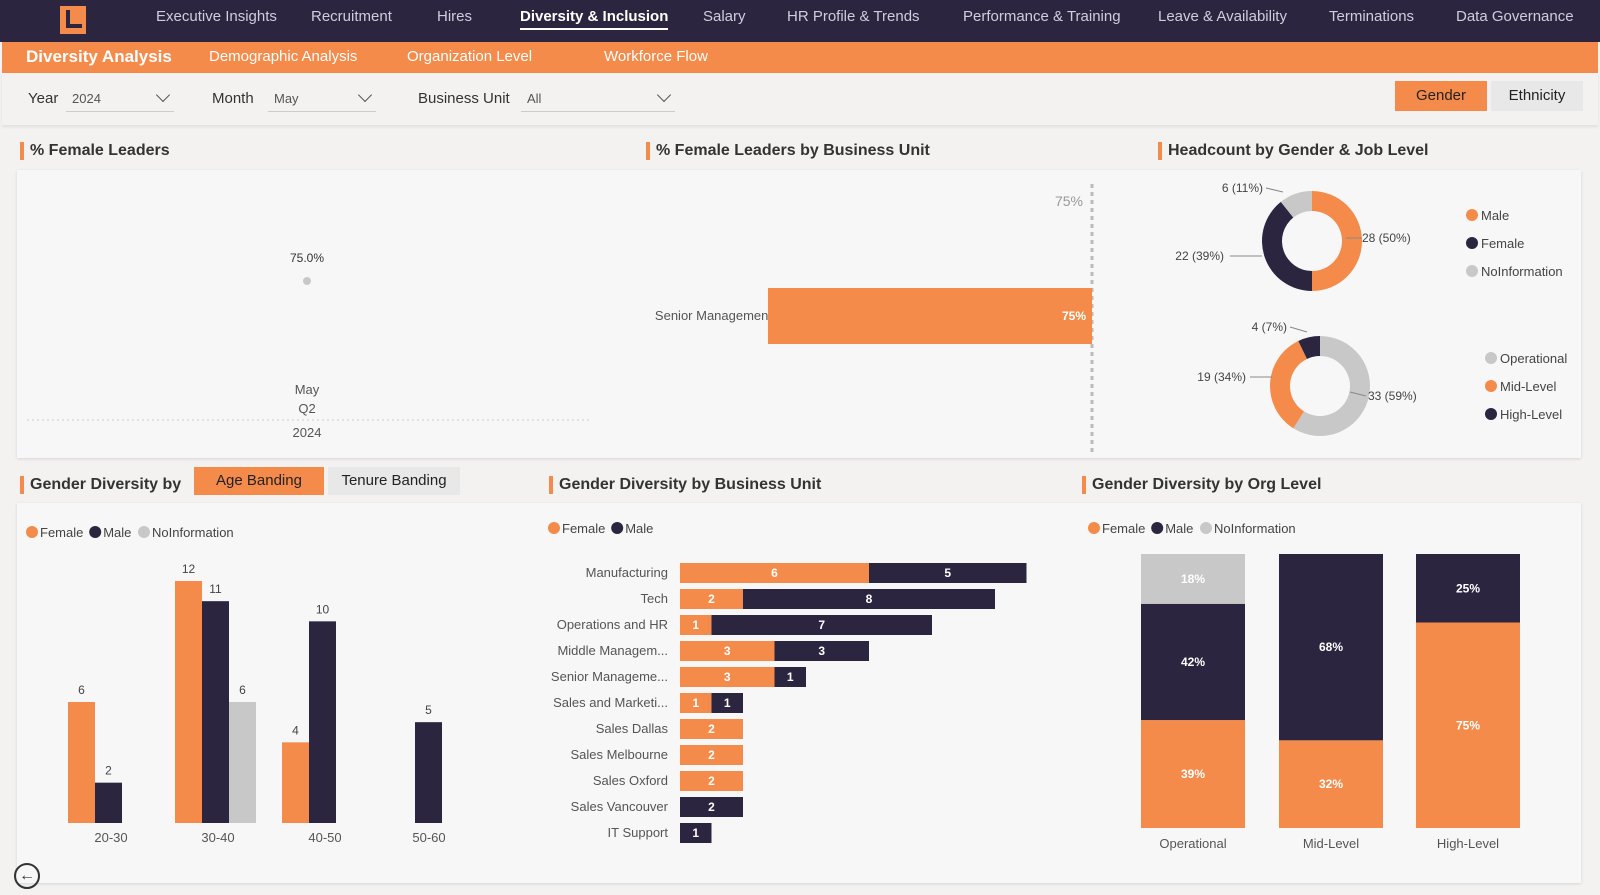  I want to click on nav-terminations: Terminations, so click(1372, 16).